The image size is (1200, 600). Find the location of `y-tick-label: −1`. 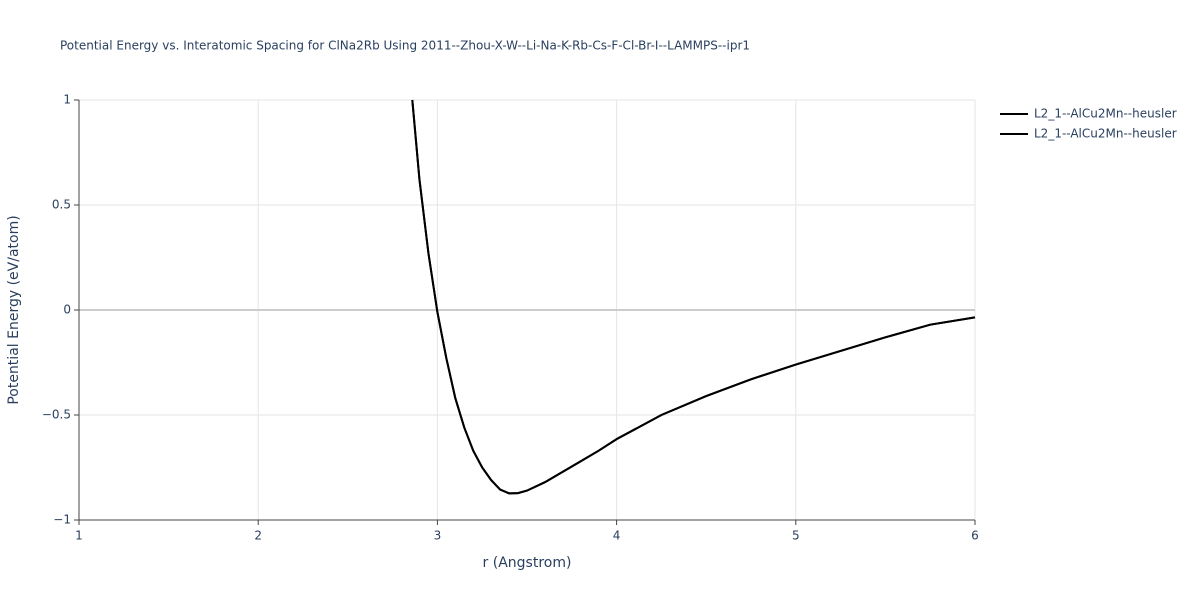

y-tick-label: −1 is located at coordinates (62, 520).